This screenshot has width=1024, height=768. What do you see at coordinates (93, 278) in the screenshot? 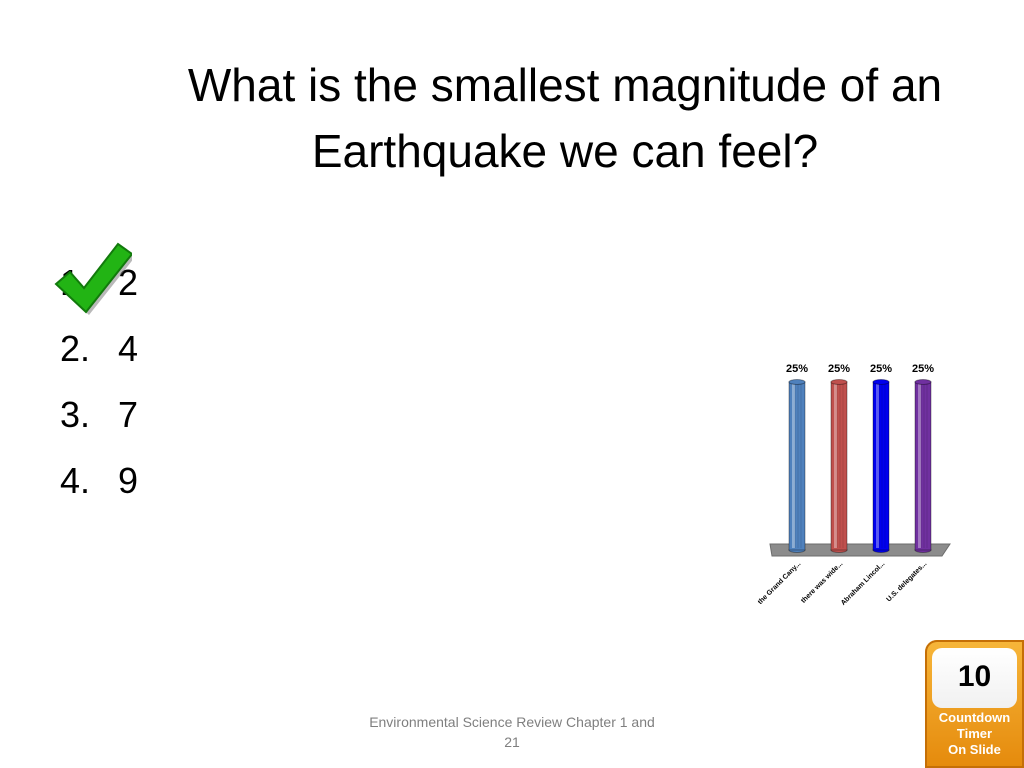
I see `checkmark-icon` at bounding box center [93, 278].